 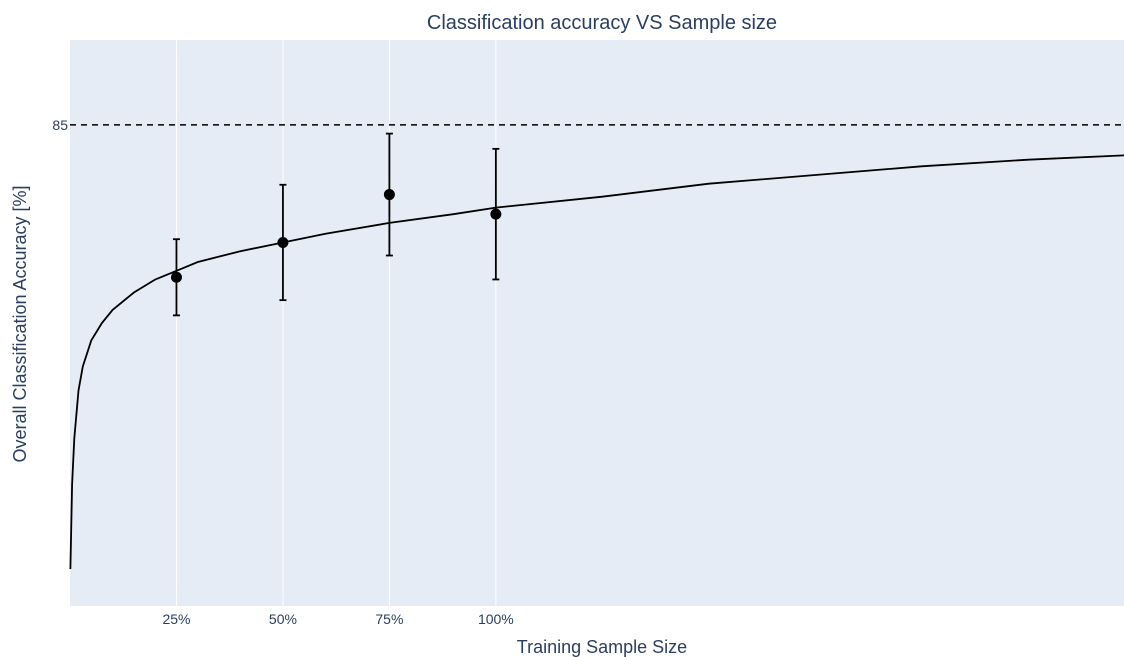 I want to click on x-tick-label: 75%, so click(x=389, y=619).